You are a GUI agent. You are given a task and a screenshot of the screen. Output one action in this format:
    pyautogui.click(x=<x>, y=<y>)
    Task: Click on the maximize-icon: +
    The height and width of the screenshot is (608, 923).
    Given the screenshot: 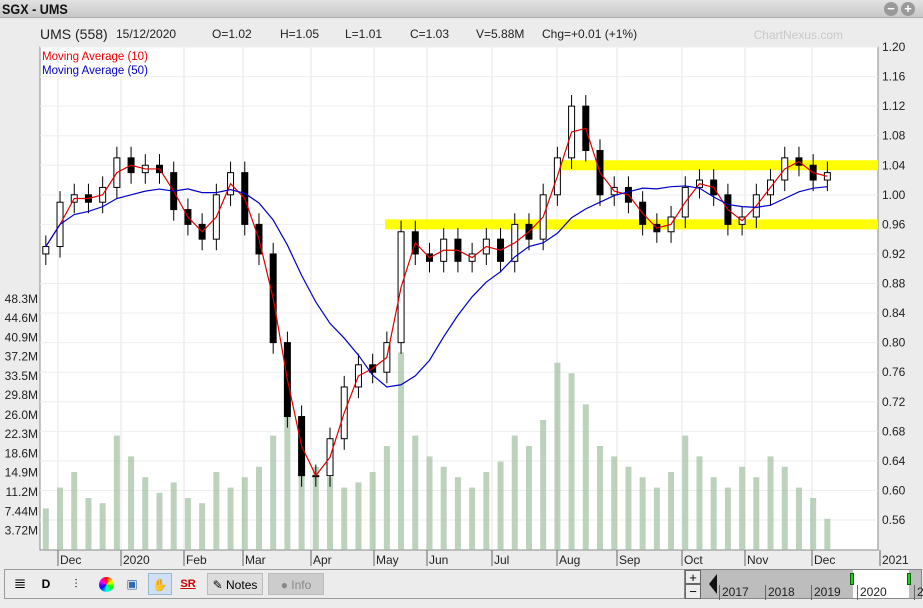 What is the action you would take?
    pyautogui.click(x=908, y=9)
    